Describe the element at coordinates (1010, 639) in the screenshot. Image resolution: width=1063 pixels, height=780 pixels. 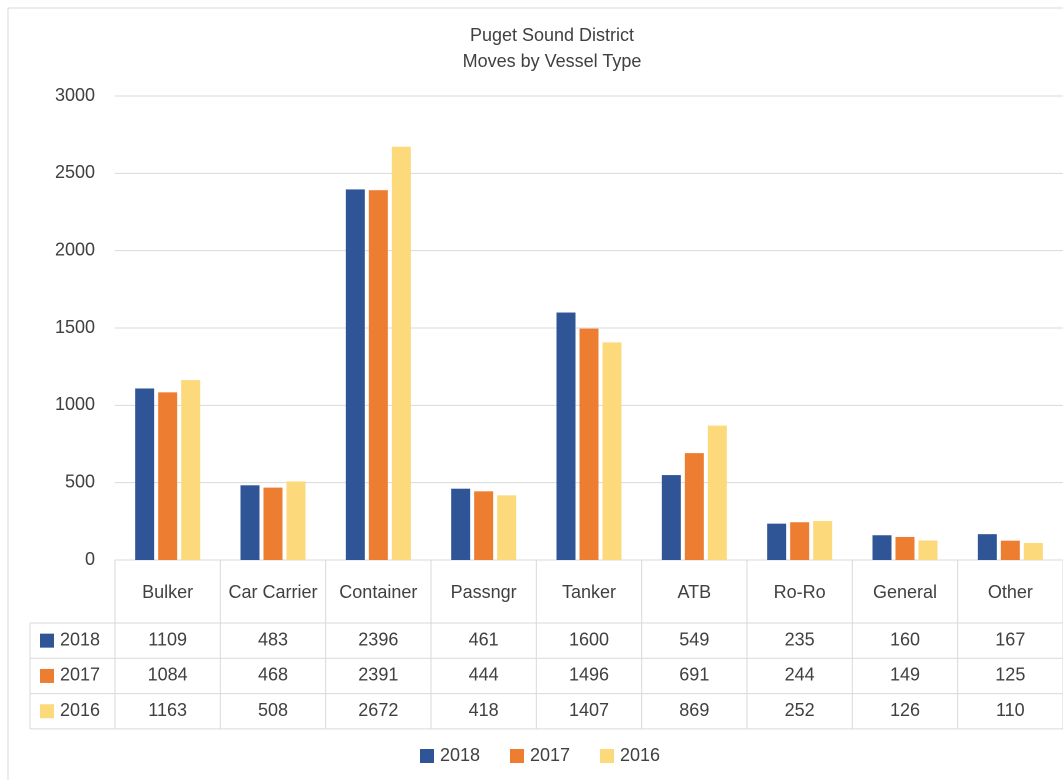
I see `table-value: 167` at that location.